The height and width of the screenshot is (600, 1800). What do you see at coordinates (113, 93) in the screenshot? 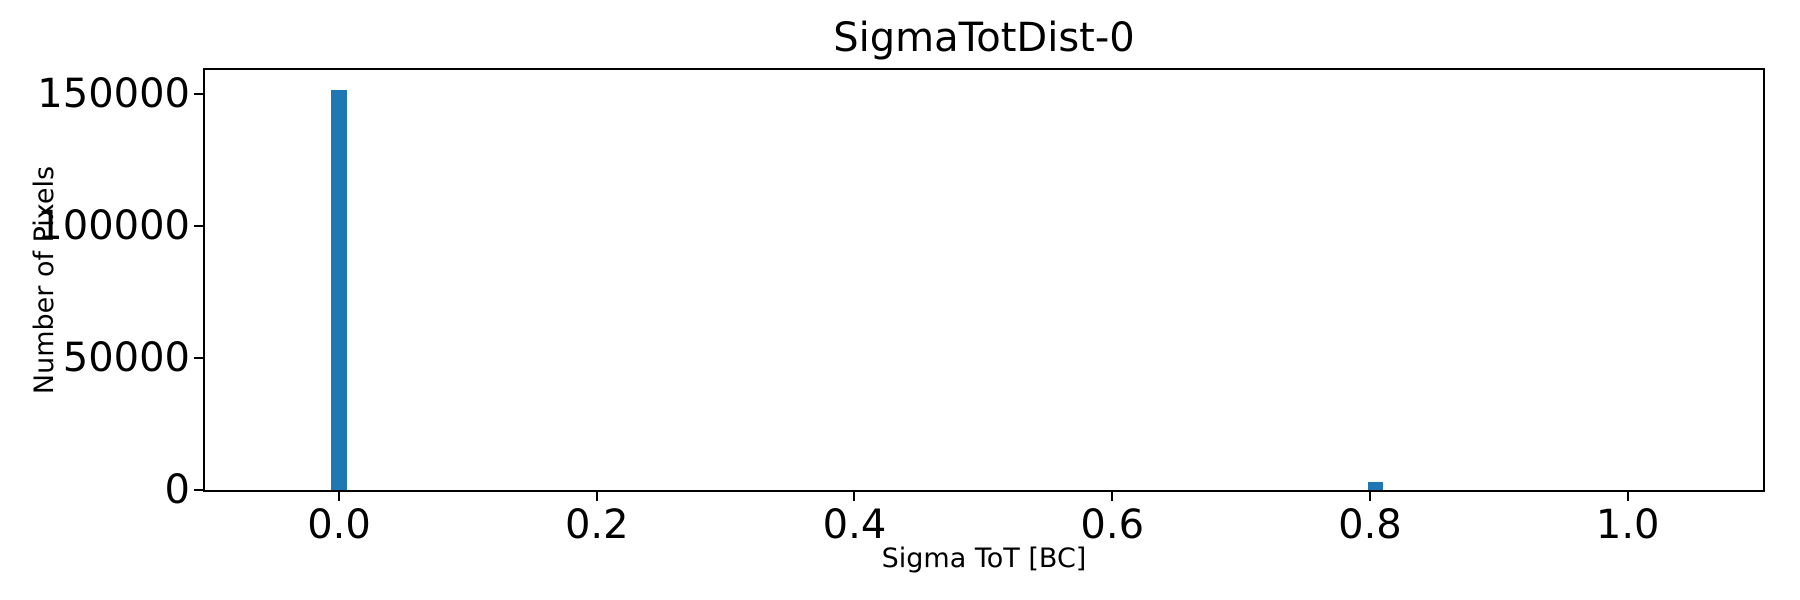
I see `y-tick-label: 150000` at bounding box center [113, 93].